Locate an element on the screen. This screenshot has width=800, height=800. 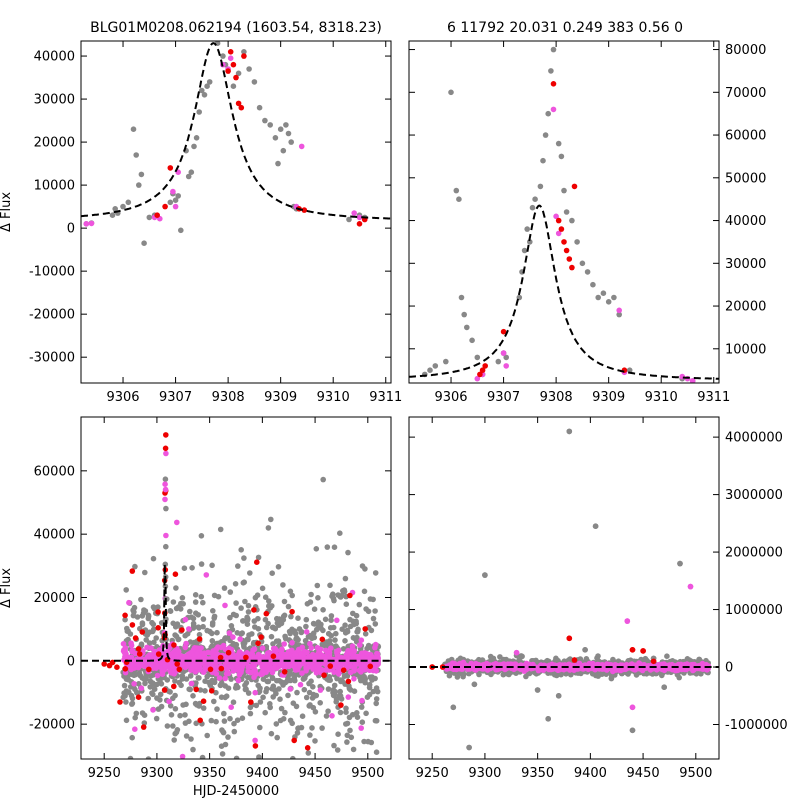
x-tick-label: 9350 is located at coordinates (209, 773).